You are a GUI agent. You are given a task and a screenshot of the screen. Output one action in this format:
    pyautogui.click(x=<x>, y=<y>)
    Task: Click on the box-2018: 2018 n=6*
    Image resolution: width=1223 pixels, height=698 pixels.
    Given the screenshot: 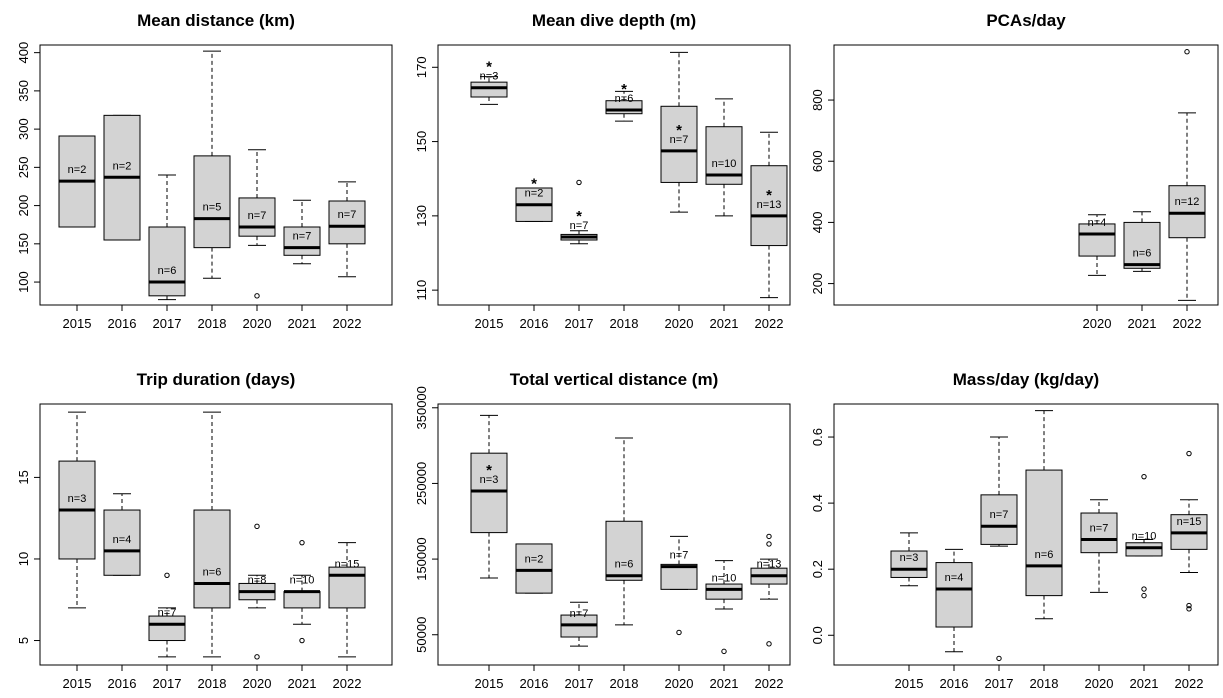 What is the action you would take?
    pyautogui.click(x=624, y=206)
    